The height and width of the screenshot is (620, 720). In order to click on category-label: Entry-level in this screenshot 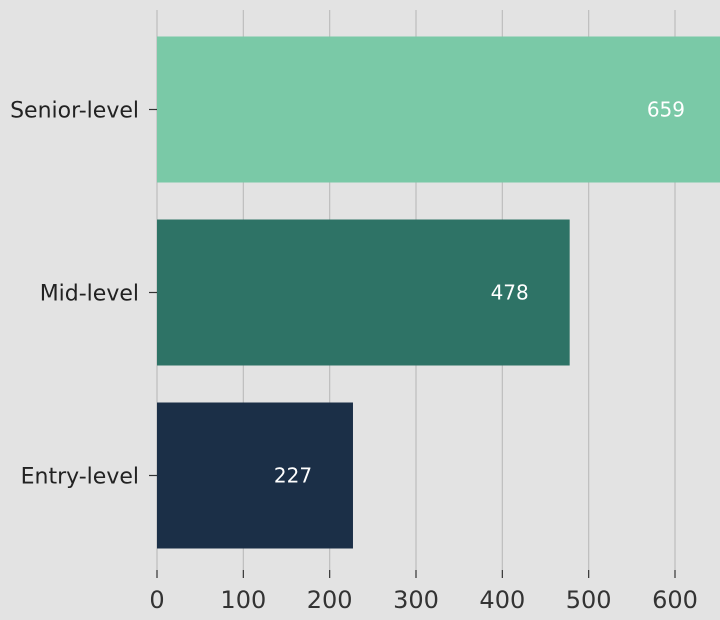, I will do `click(80, 477)`.